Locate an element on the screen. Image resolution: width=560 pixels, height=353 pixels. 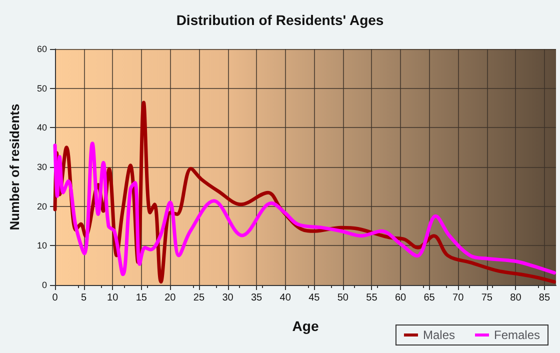
y-tick-label: 10 is located at coordinates (41, 245).